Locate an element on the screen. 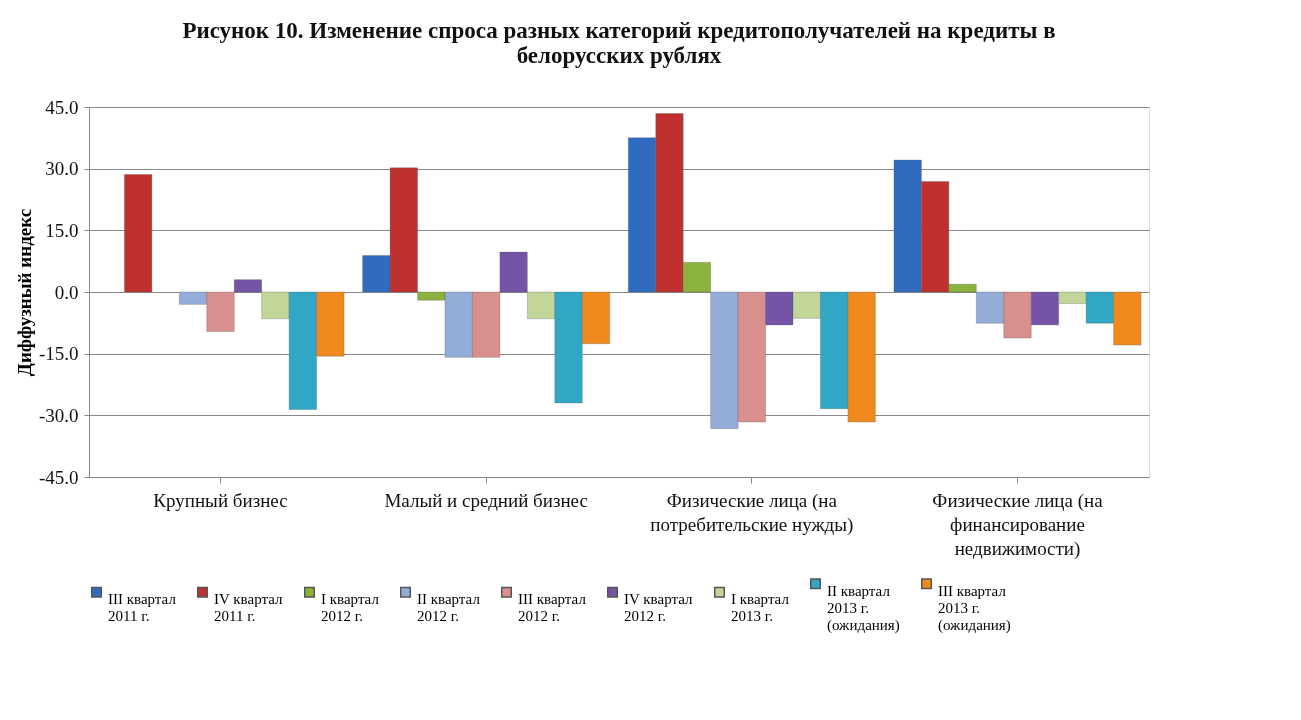 Image resolution: width=1301 pixels, height=720 pixels. y-tick-label: -30.0 is located at coordinates (58, 415).